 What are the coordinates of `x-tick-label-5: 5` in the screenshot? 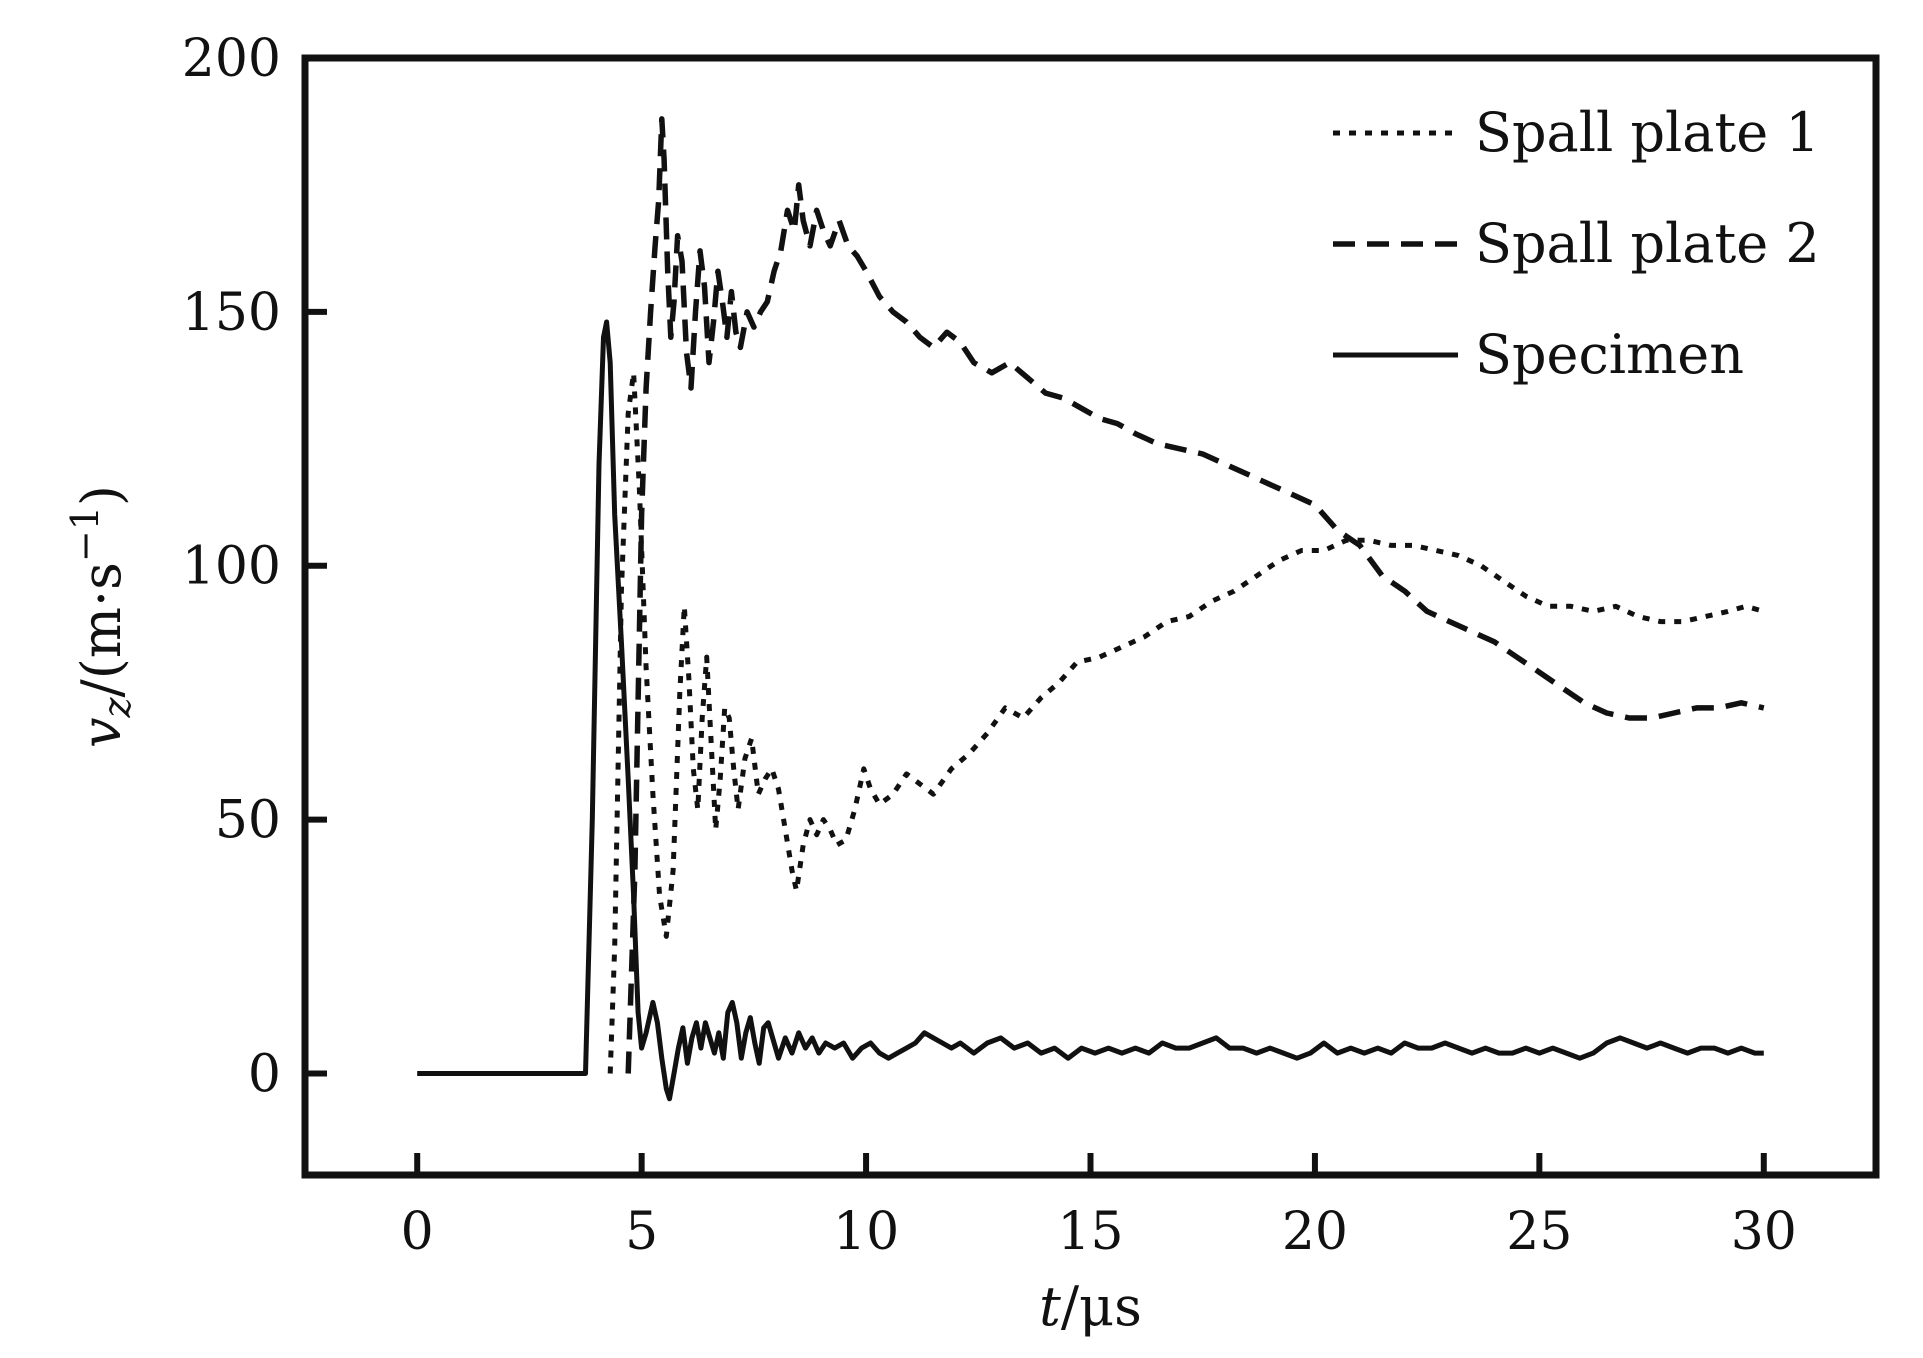 It's located at (641, 1232).